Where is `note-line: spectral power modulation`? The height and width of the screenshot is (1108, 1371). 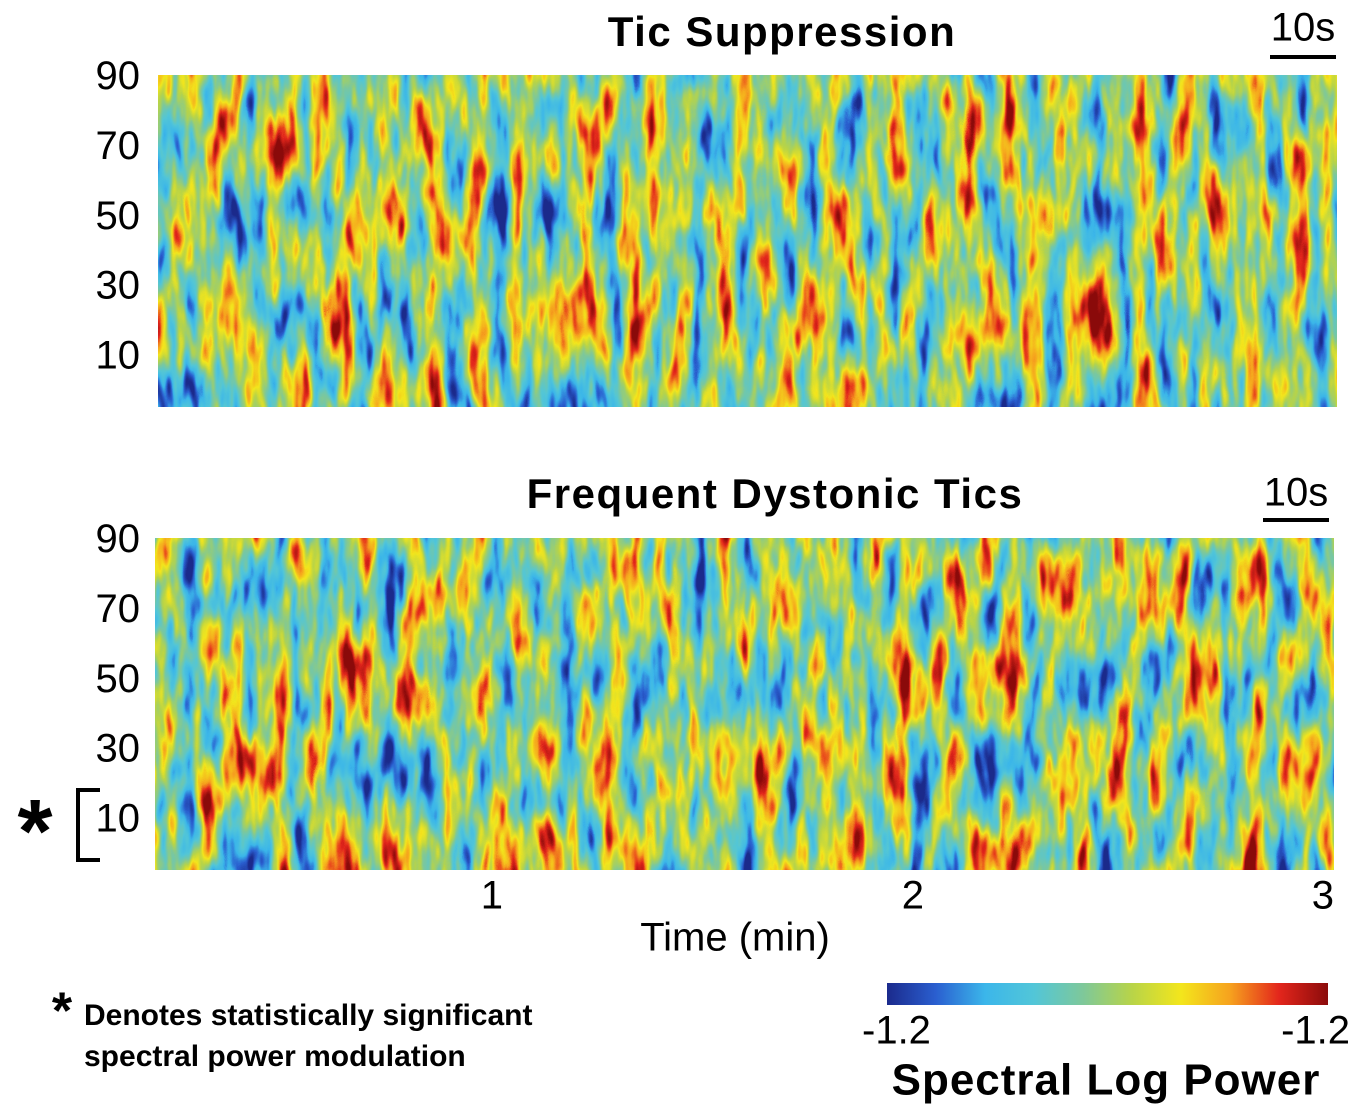
note-line: spectral power modulation is located at coordinates (275, 1056).